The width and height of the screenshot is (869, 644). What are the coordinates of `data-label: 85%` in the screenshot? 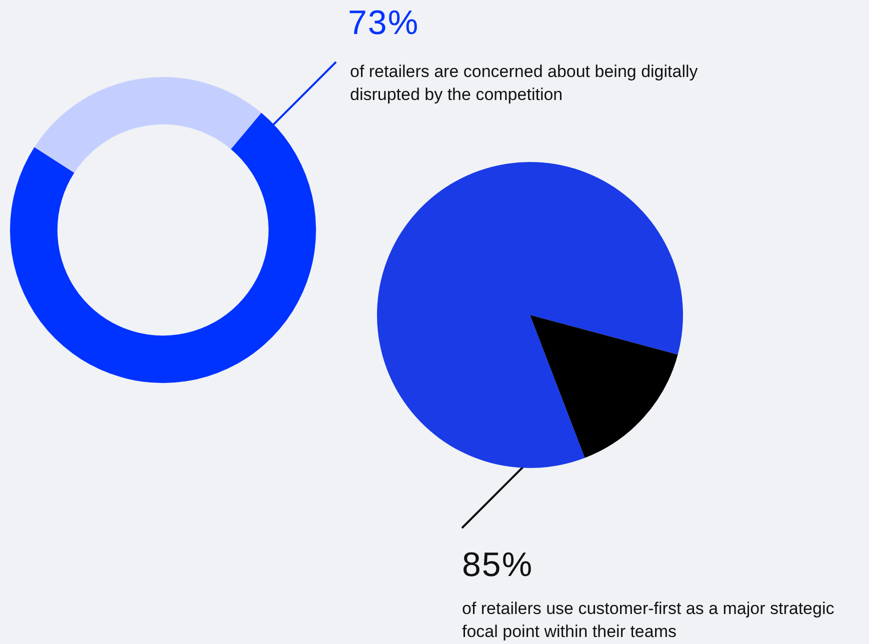 It's located at (498, 565).